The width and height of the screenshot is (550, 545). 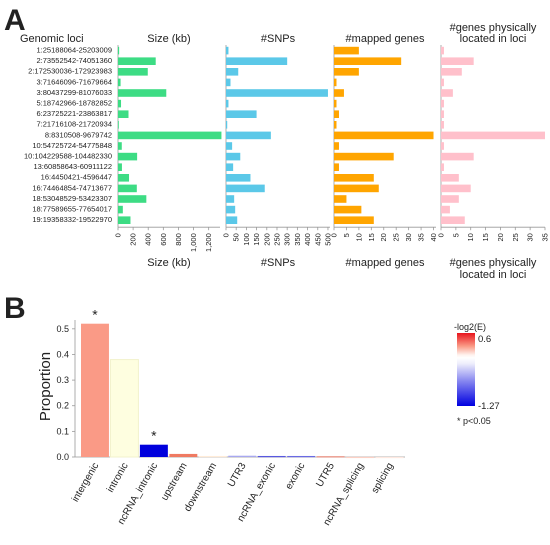 What do you see at coordinates (489, 406) in the screenshot?
I see `legend-min: -1.27` at bounding box center [489, 406].